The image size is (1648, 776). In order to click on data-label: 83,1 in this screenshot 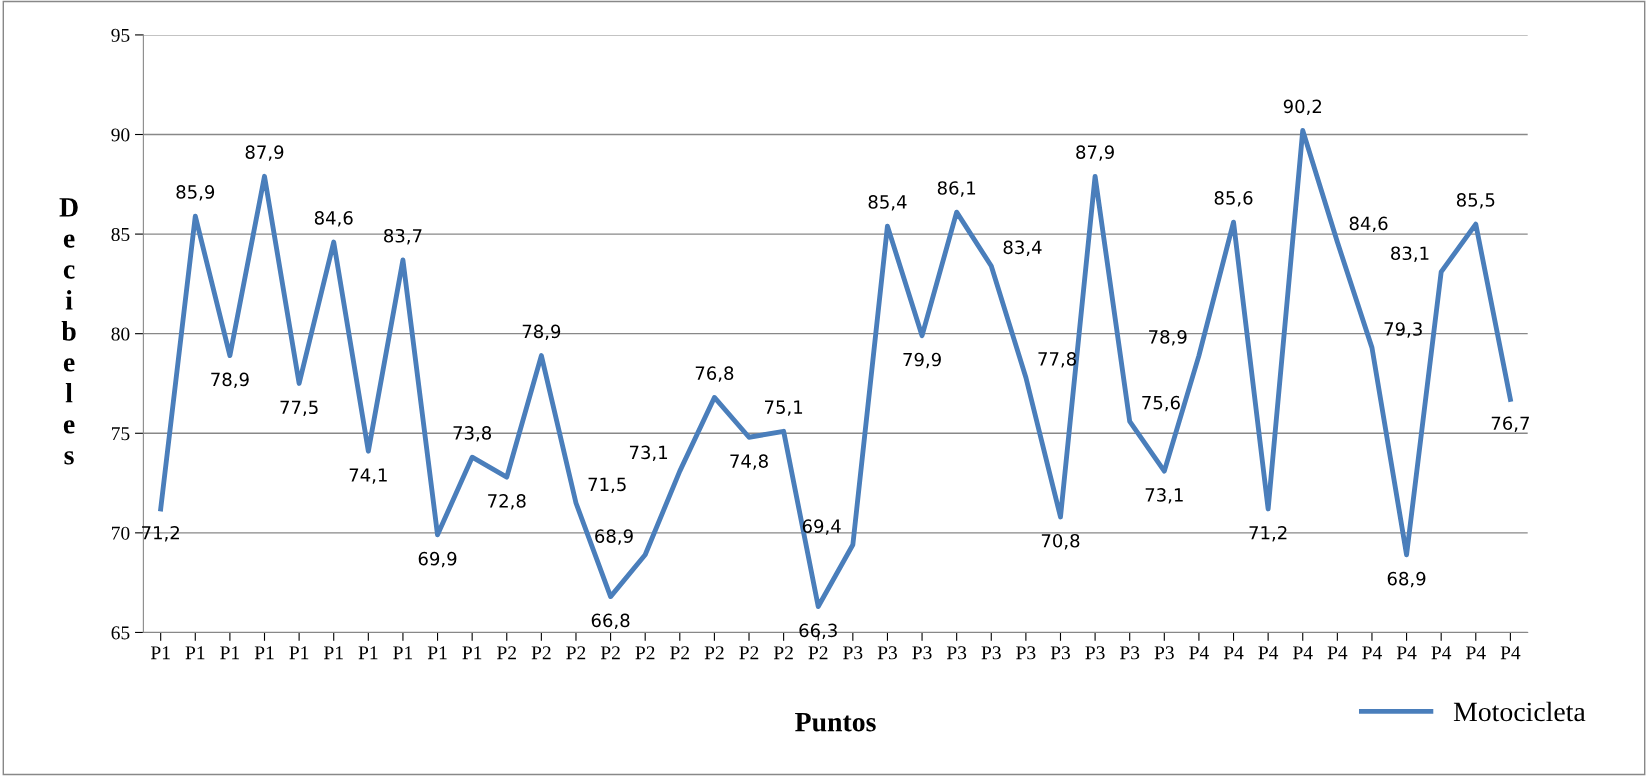, I will do `click(1410, 254)`.